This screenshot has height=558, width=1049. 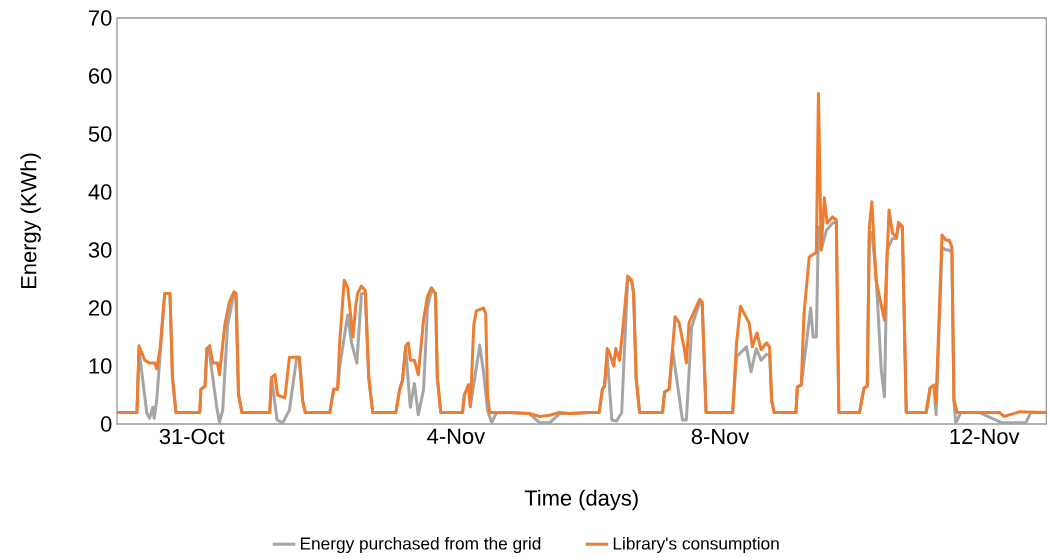 What do you see at coordinates (985, 436) in the screenshot?
I see `x-tick-label: 12-Nov` at bounding box center [985, 436].